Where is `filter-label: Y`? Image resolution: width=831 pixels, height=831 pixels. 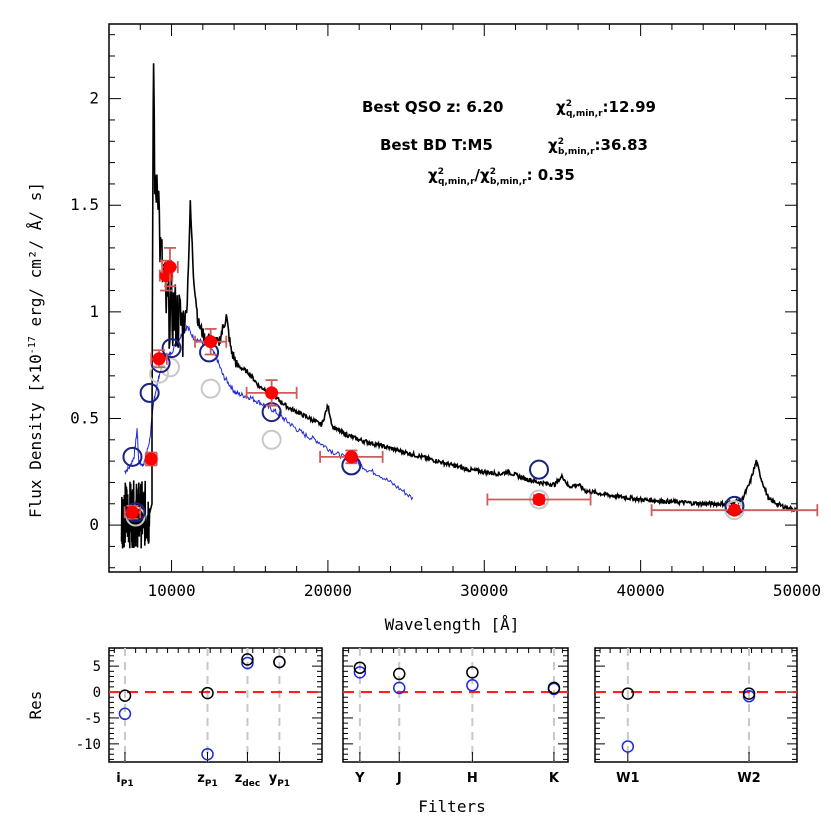
filter-label: Y is located at coordinates (359, 778).